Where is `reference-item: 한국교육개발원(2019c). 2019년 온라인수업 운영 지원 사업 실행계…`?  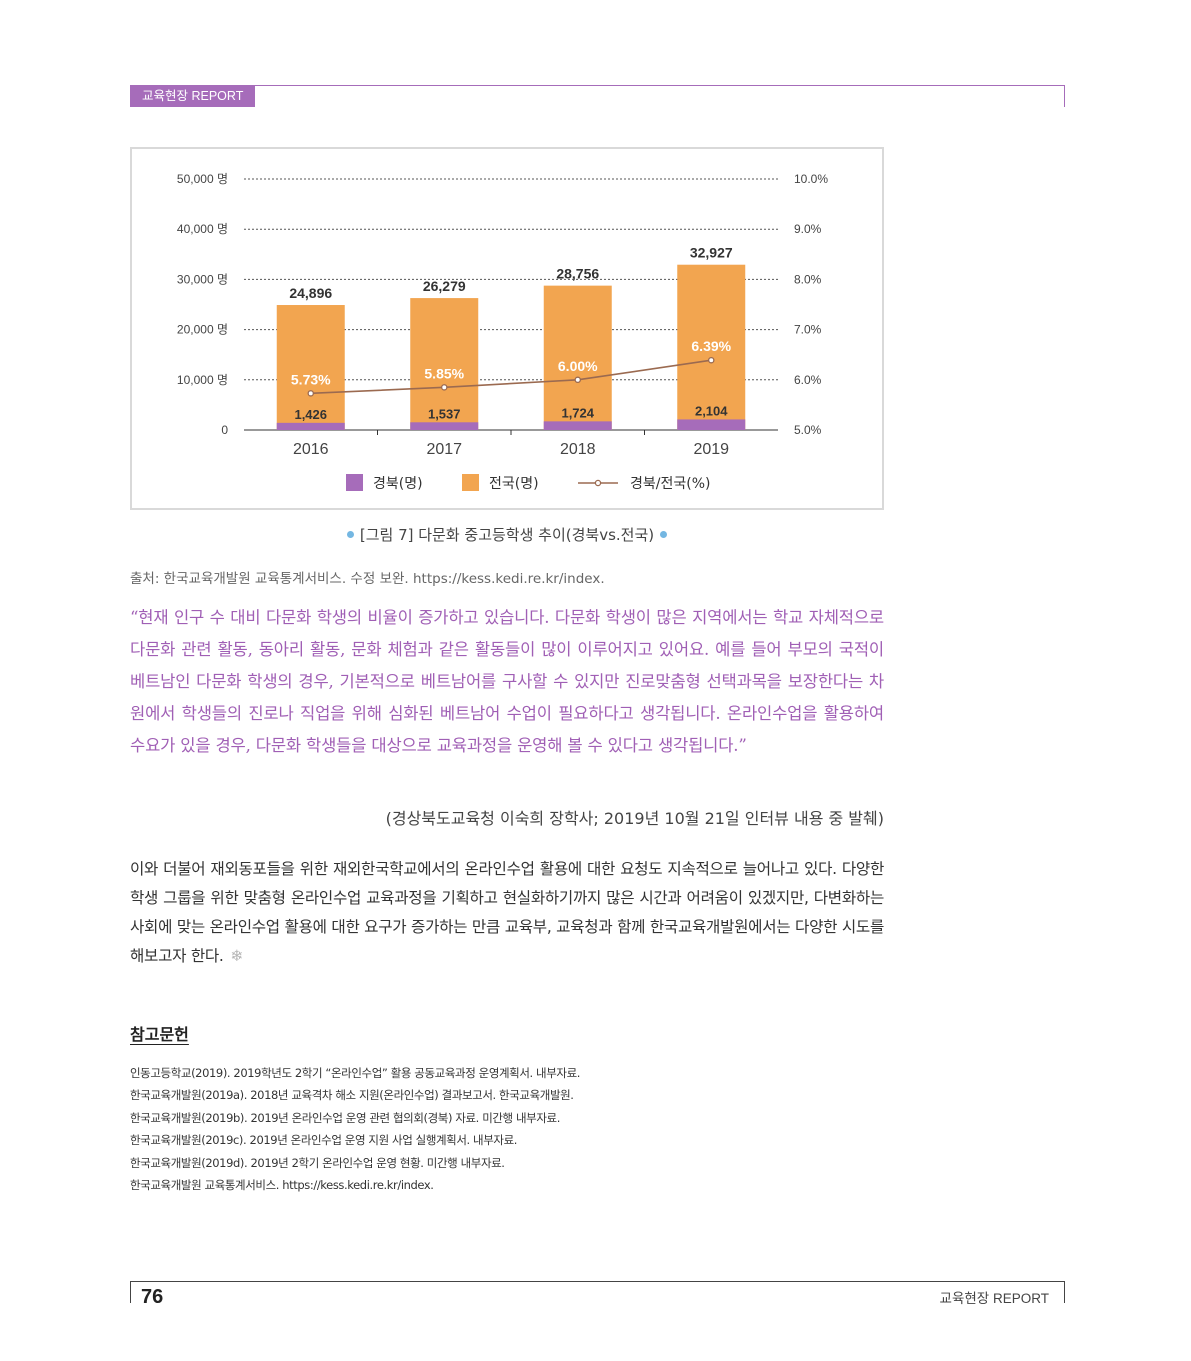 reference-item: 한국교육개발원(2019c). 2019년 온라인수업 운영 지원 사업 실행계… is located at coordinates (324, 1140).